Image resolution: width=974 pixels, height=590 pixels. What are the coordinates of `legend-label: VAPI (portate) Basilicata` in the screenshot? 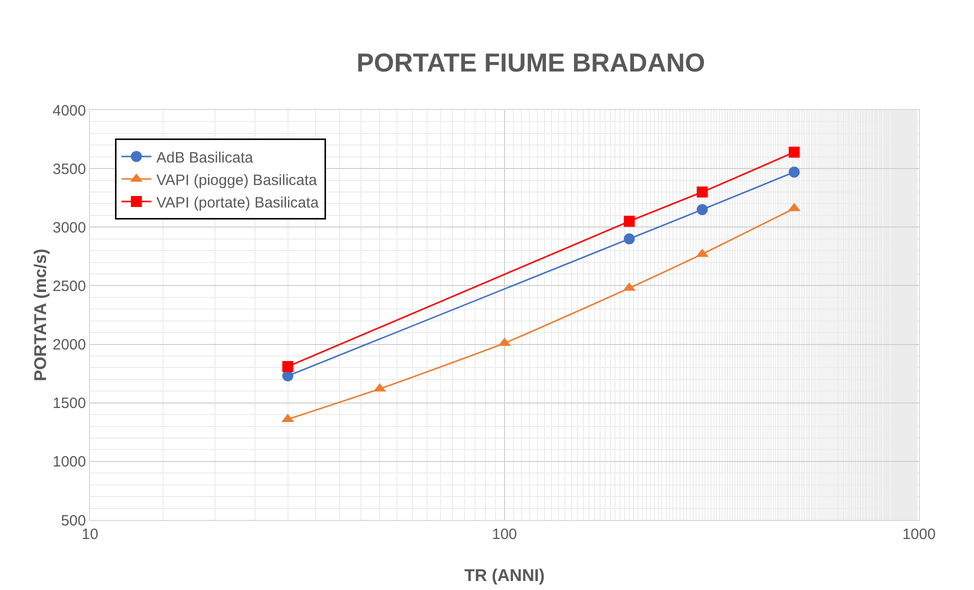 It's located at (238, 203).